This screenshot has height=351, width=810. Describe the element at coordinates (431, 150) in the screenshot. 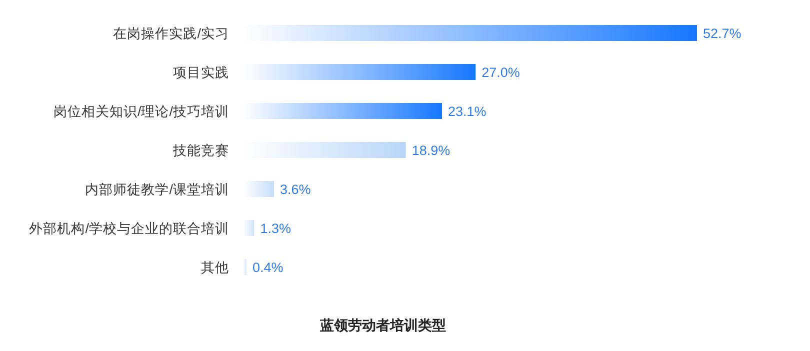

I see `data-label: 18.9%` at that location.